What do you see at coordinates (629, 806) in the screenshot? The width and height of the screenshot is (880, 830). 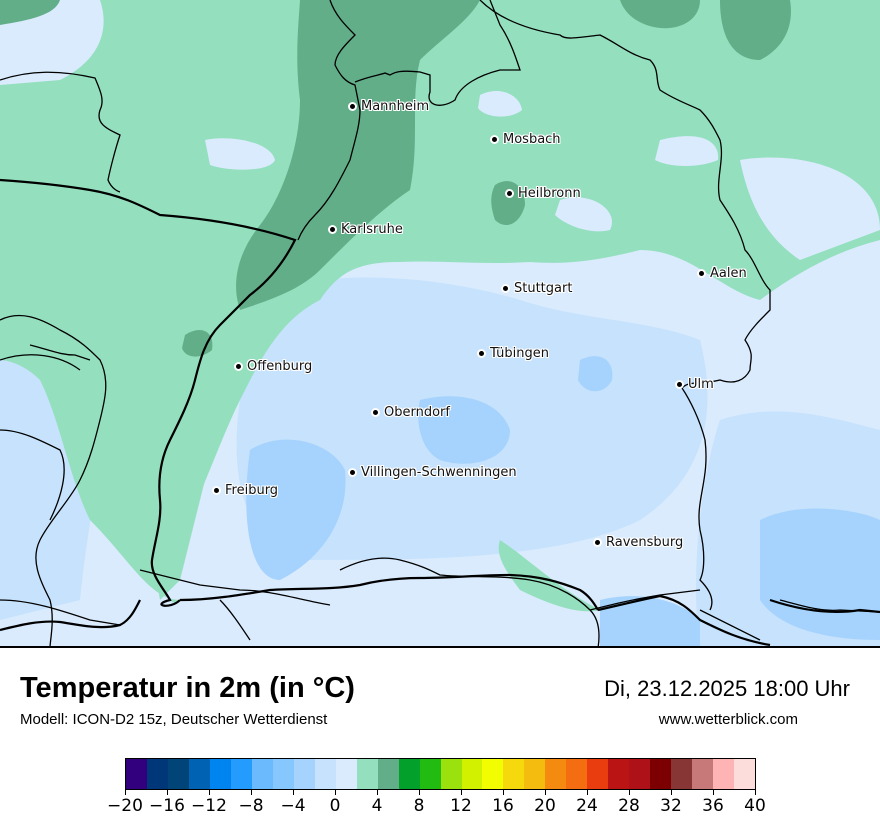 I see `colorbar-tick-label: 28` at bounding box center [629, 806].